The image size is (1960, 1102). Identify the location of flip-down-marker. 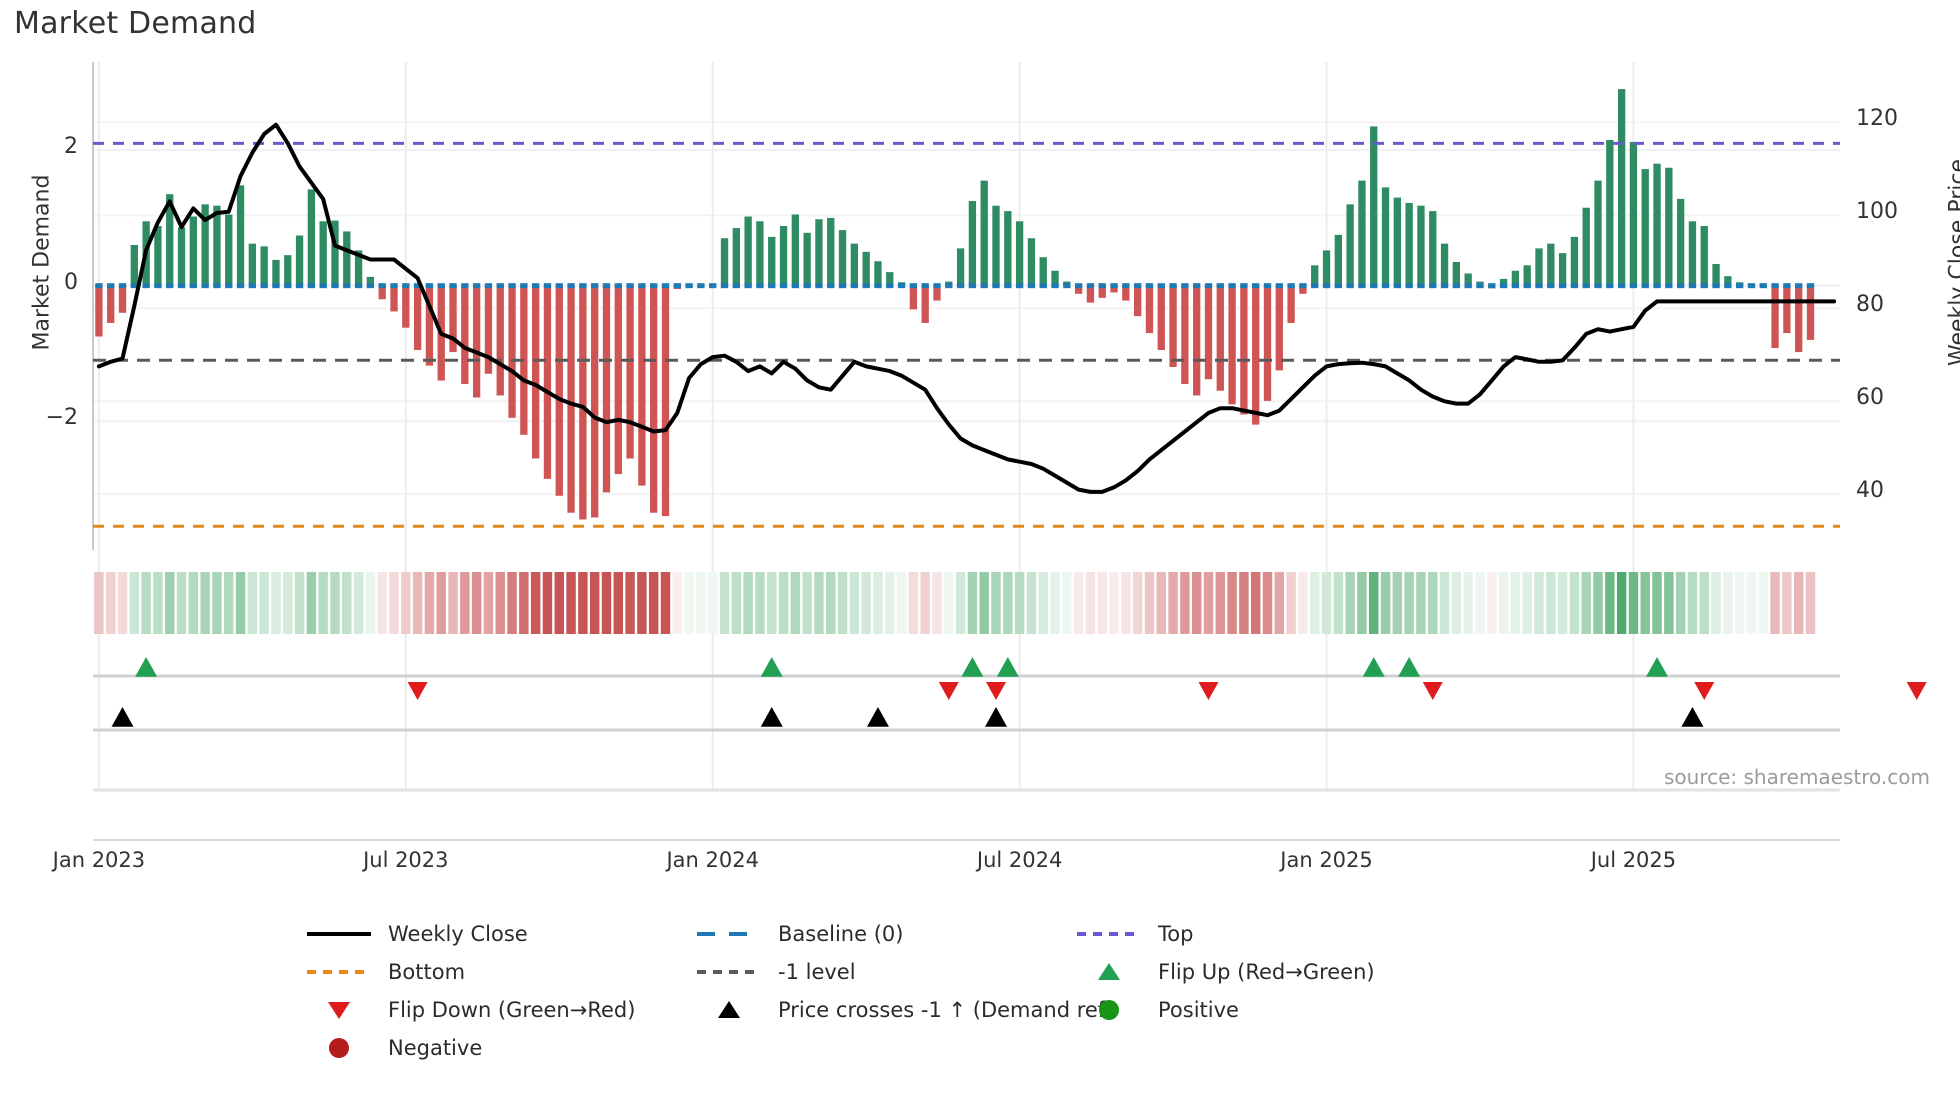
(417, 691).